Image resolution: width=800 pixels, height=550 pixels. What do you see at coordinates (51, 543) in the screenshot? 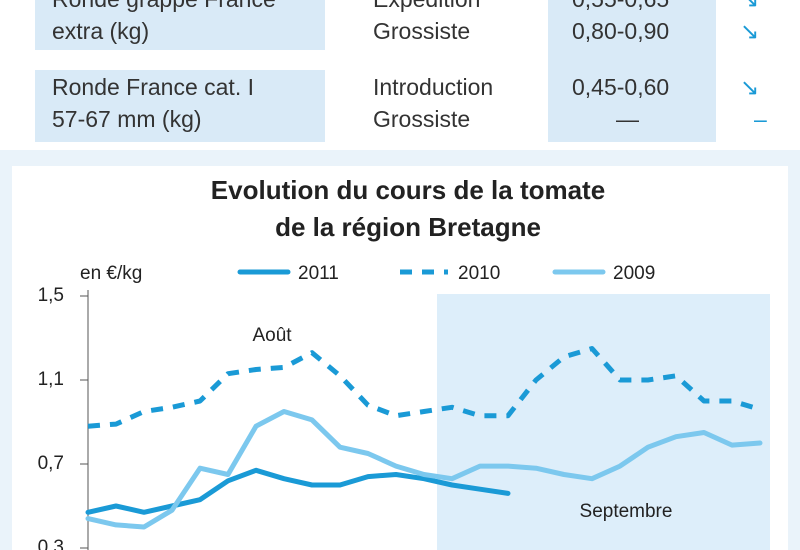
I see `y-tick-label: 0,3` at bounding box center [51, 543].